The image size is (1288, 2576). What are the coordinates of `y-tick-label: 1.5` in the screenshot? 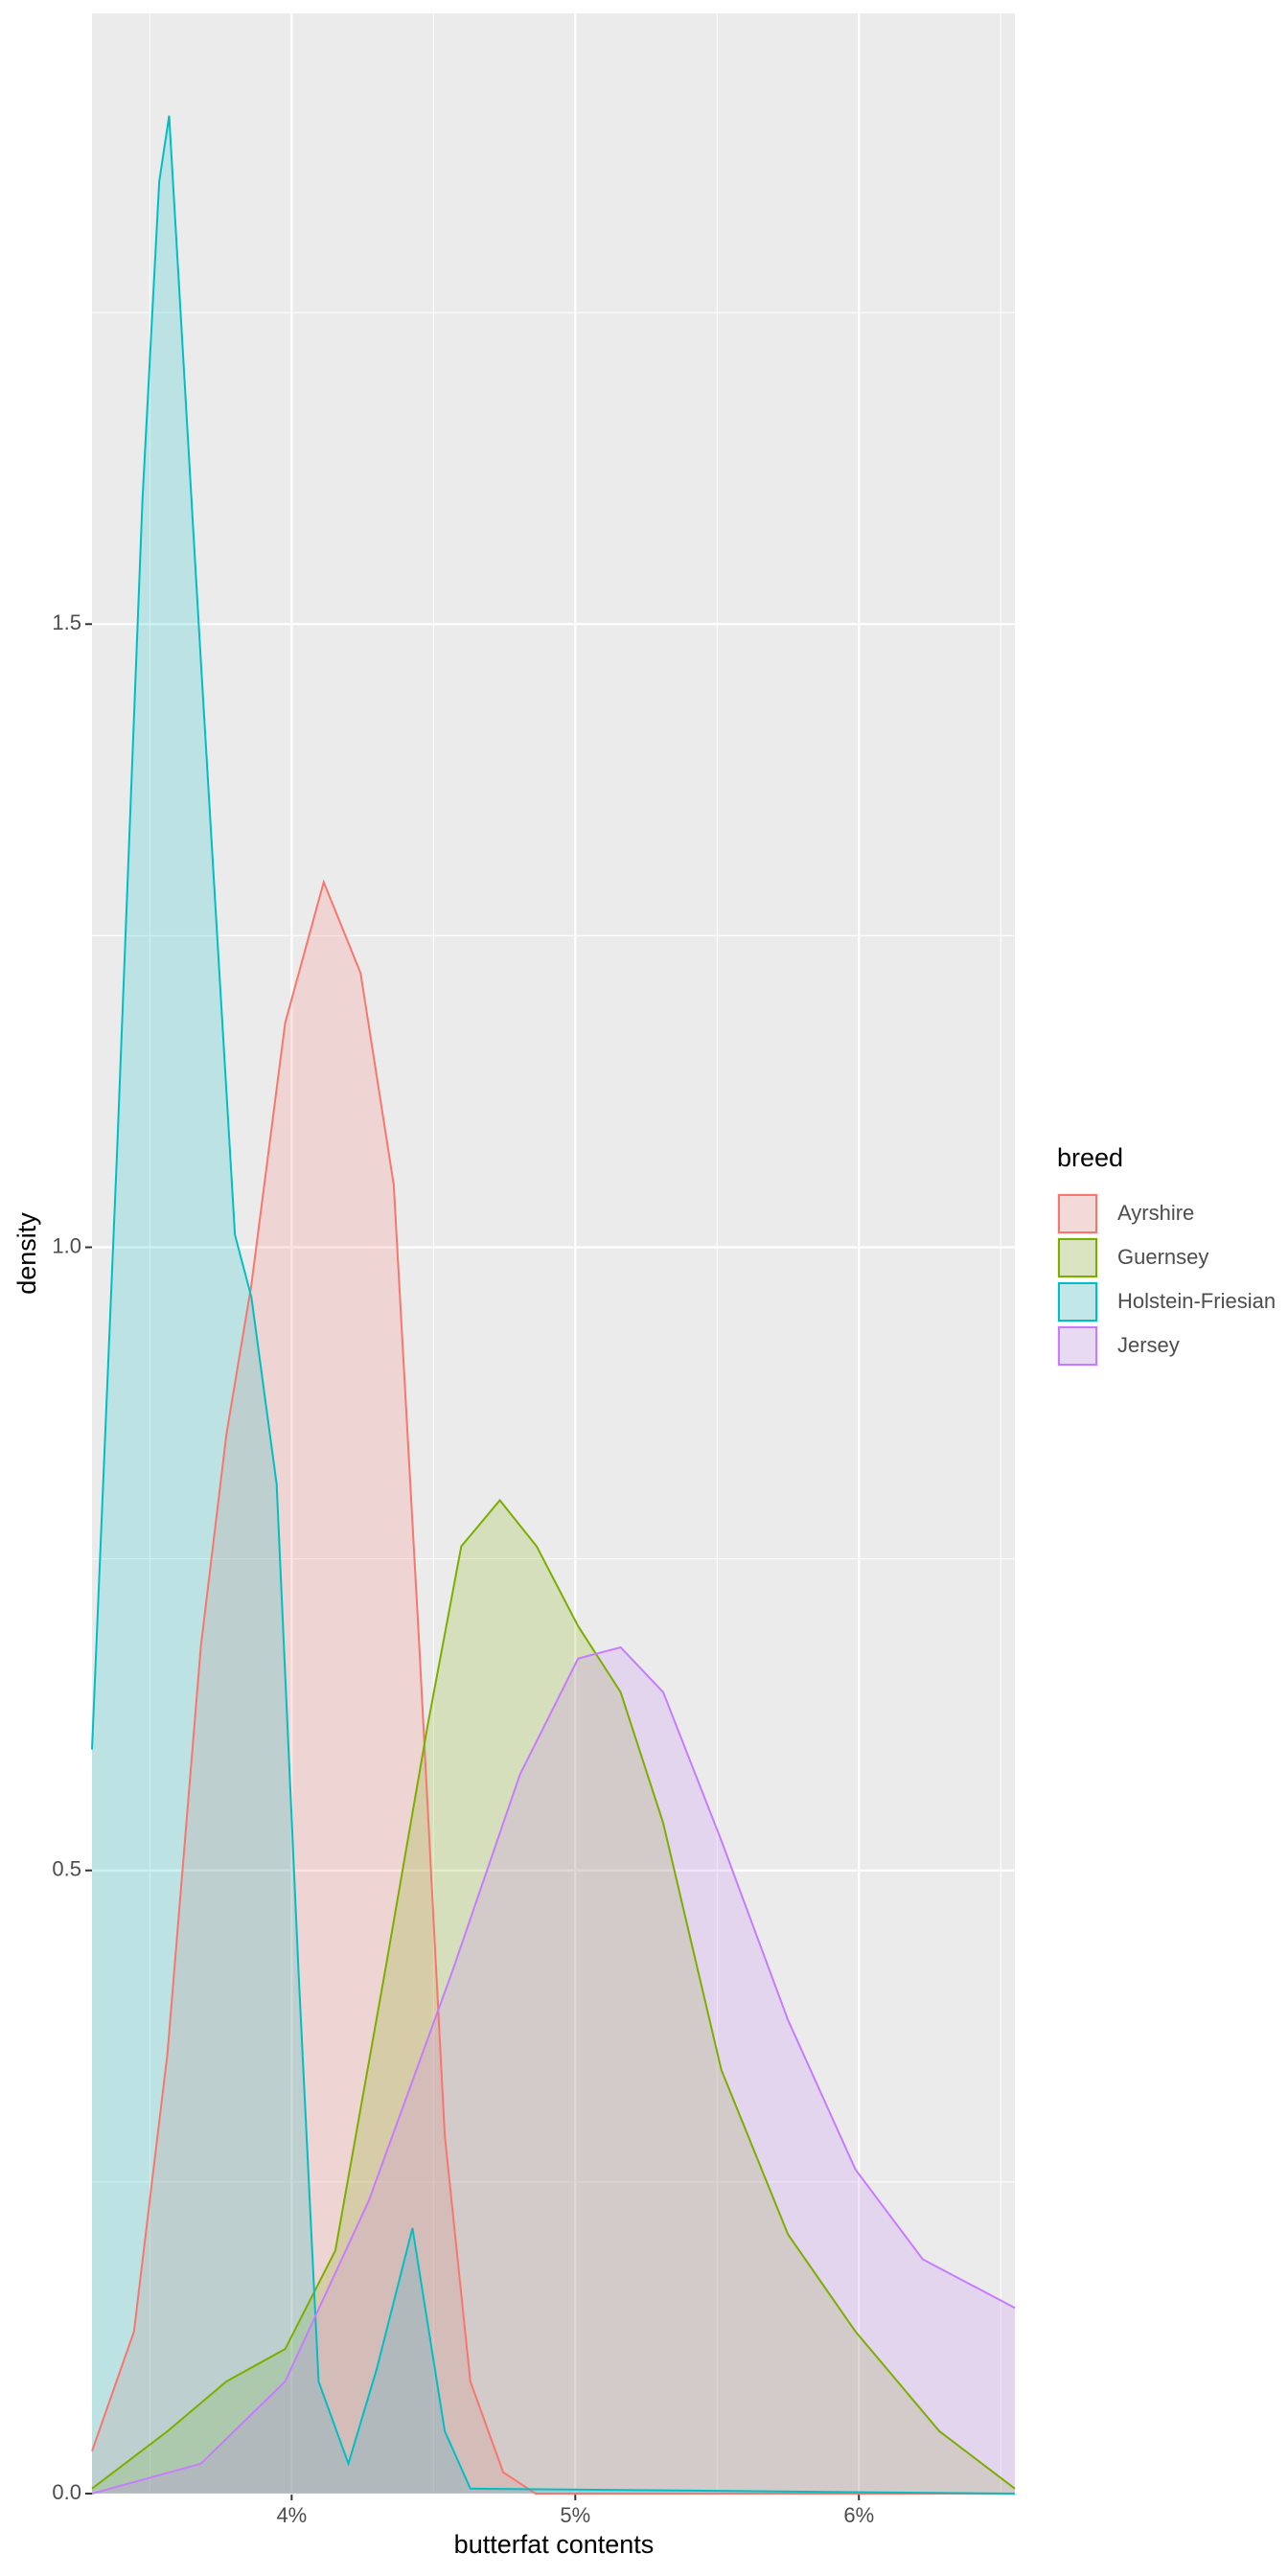 It's located at (66, 622).